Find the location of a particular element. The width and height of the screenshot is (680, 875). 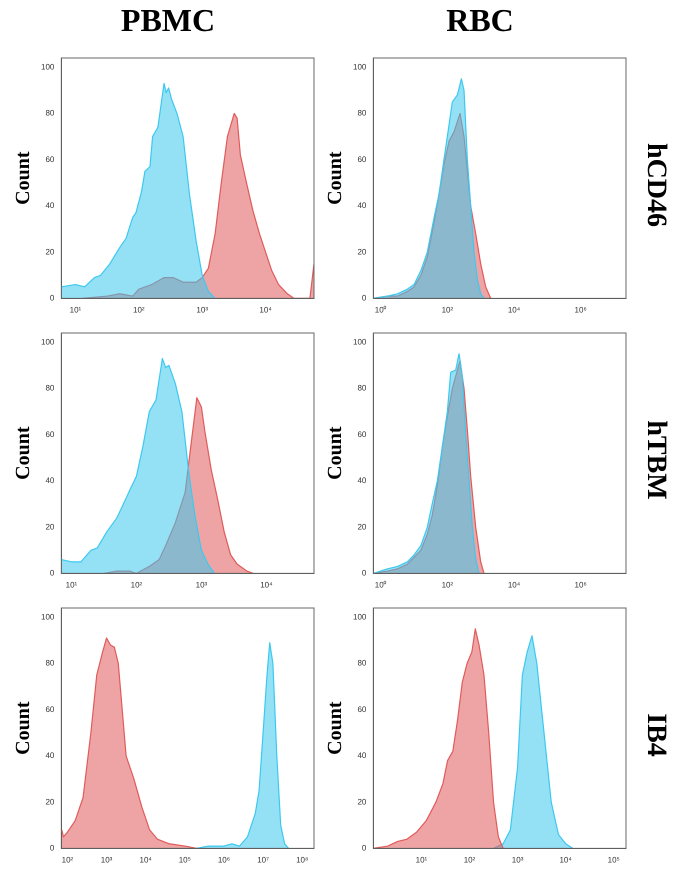

chart-title: PBMC is located at coordinates (168, 20).